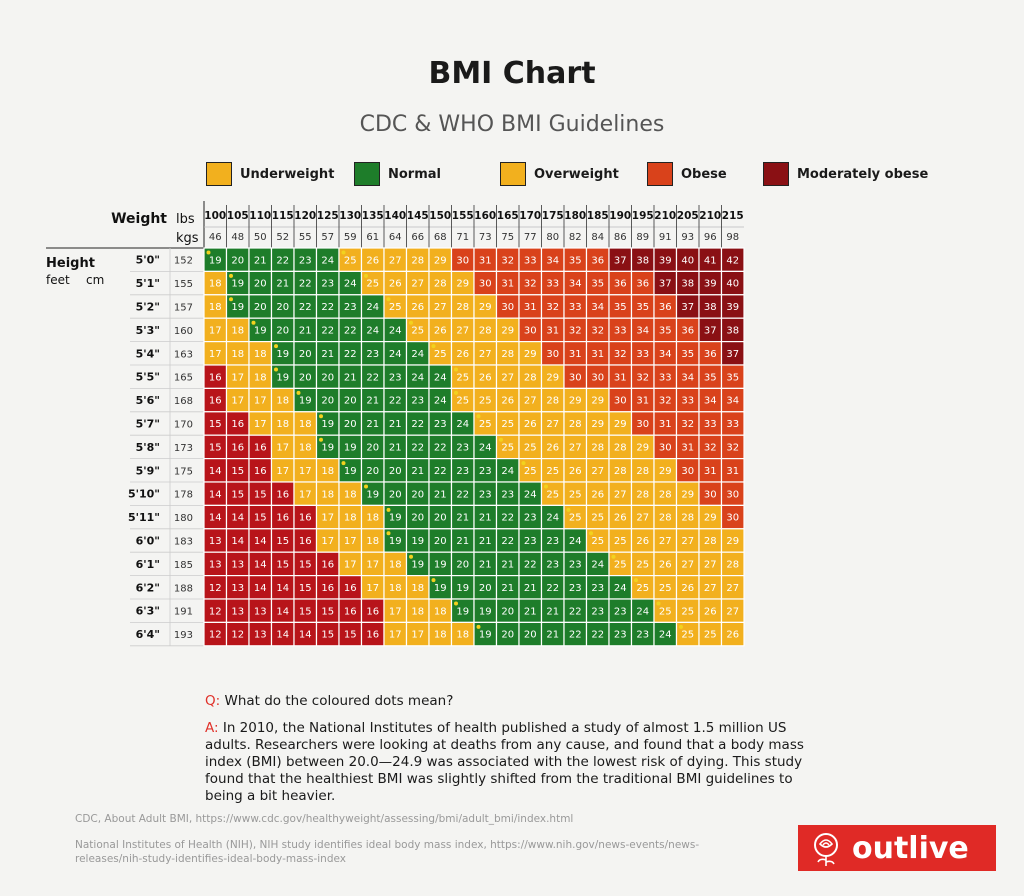 The image size is (1024, 896). I want to click on bmi-value: 36, so click(665, 307).